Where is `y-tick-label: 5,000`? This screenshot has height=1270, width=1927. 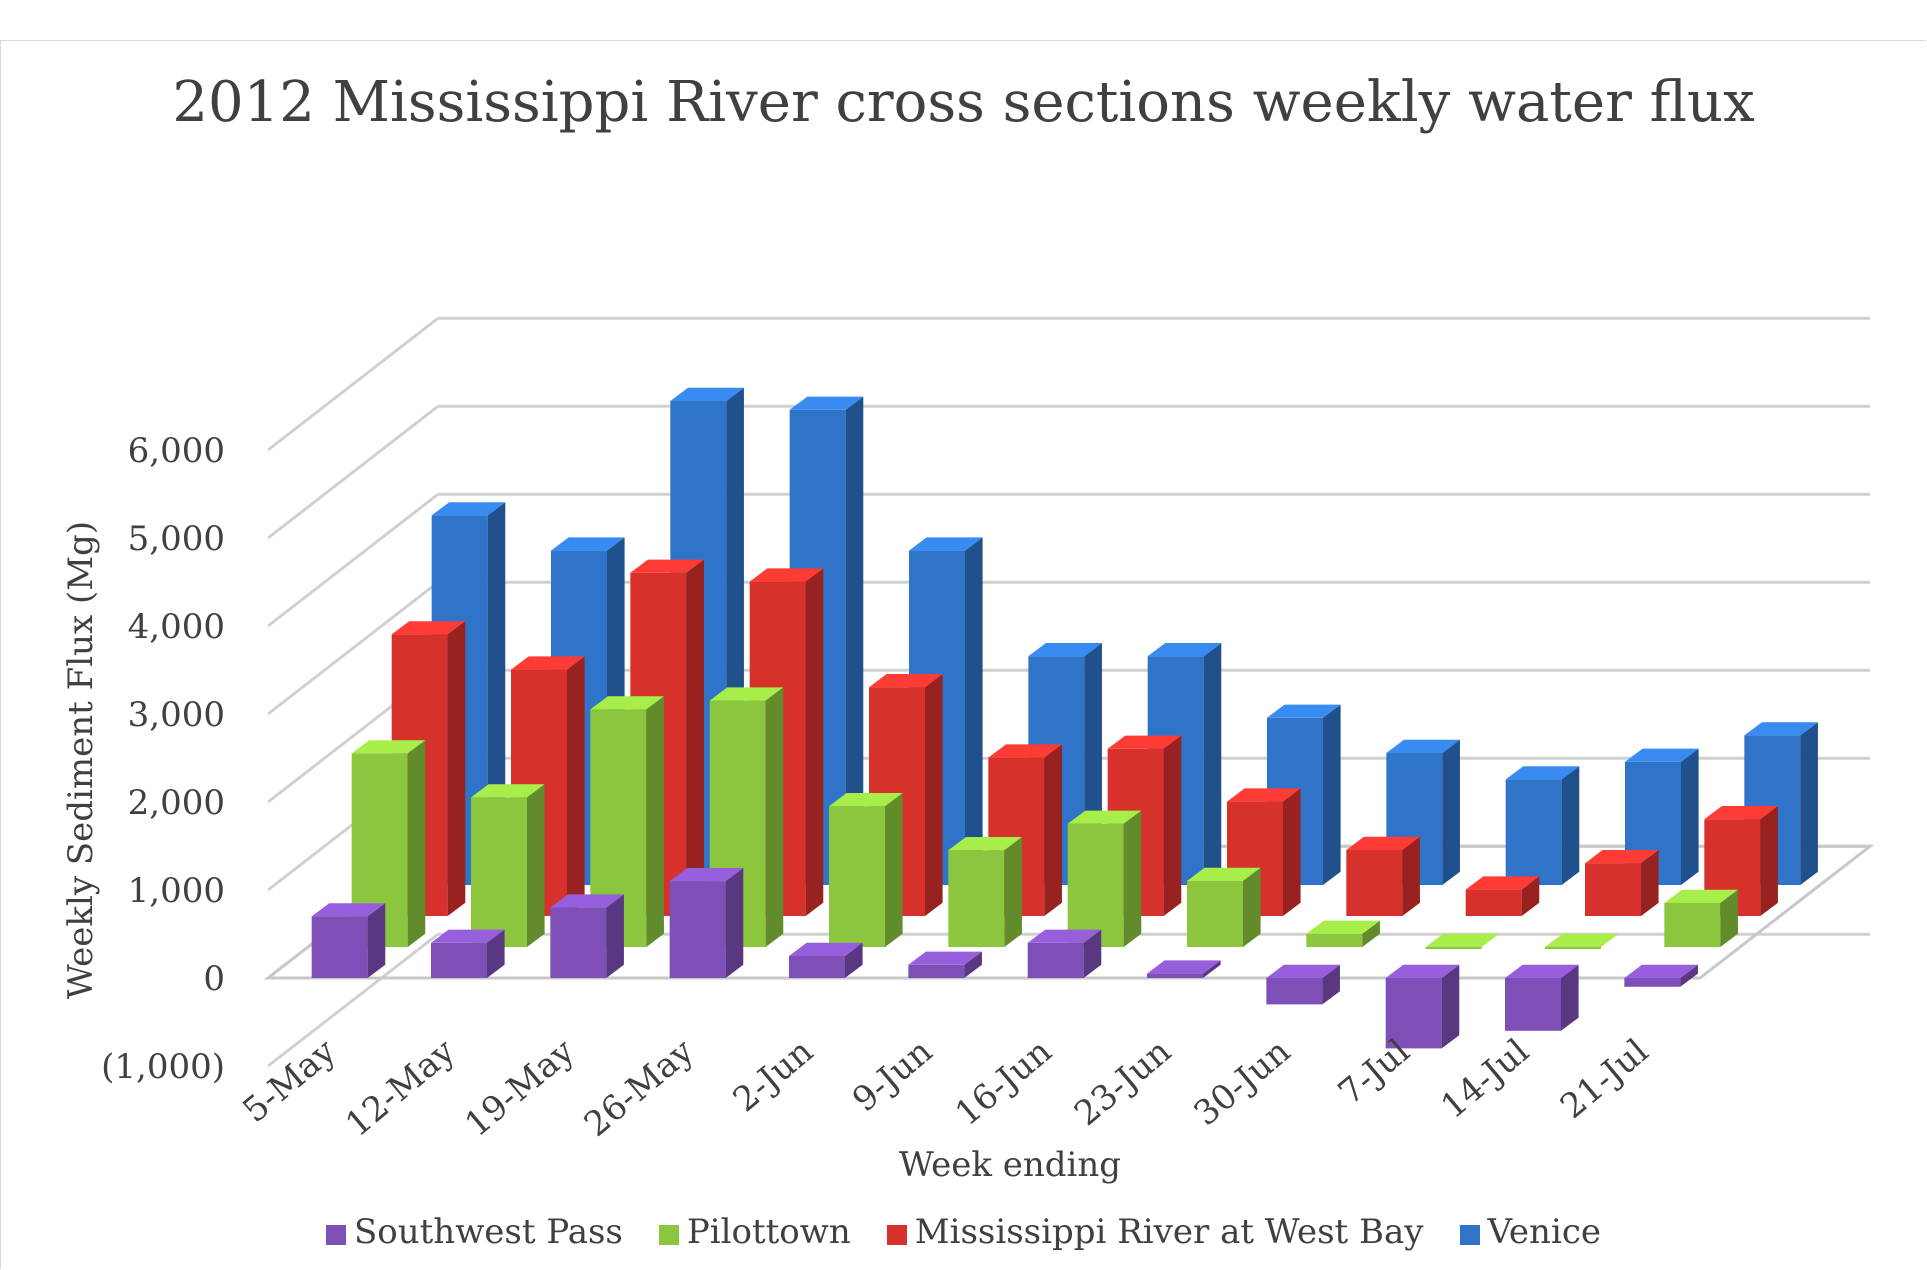 y-tick-label: 5,000 is located at coordinates (176, 539).